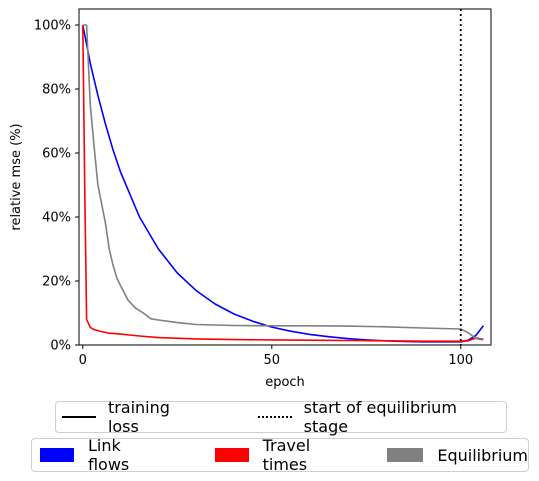 The image size is (539, 481). Describe the element at coordinates (83, 360) in the screenshot. I see `x-tick-label: 0` at that location.